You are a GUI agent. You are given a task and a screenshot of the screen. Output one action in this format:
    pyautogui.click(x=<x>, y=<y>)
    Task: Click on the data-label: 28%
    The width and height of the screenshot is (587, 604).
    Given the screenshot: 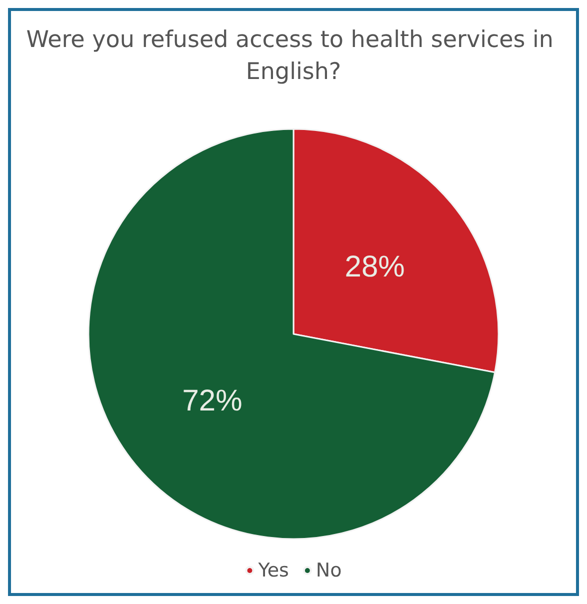 What is the action you would take?
    pyautogui.click(x=374, y=267)
    